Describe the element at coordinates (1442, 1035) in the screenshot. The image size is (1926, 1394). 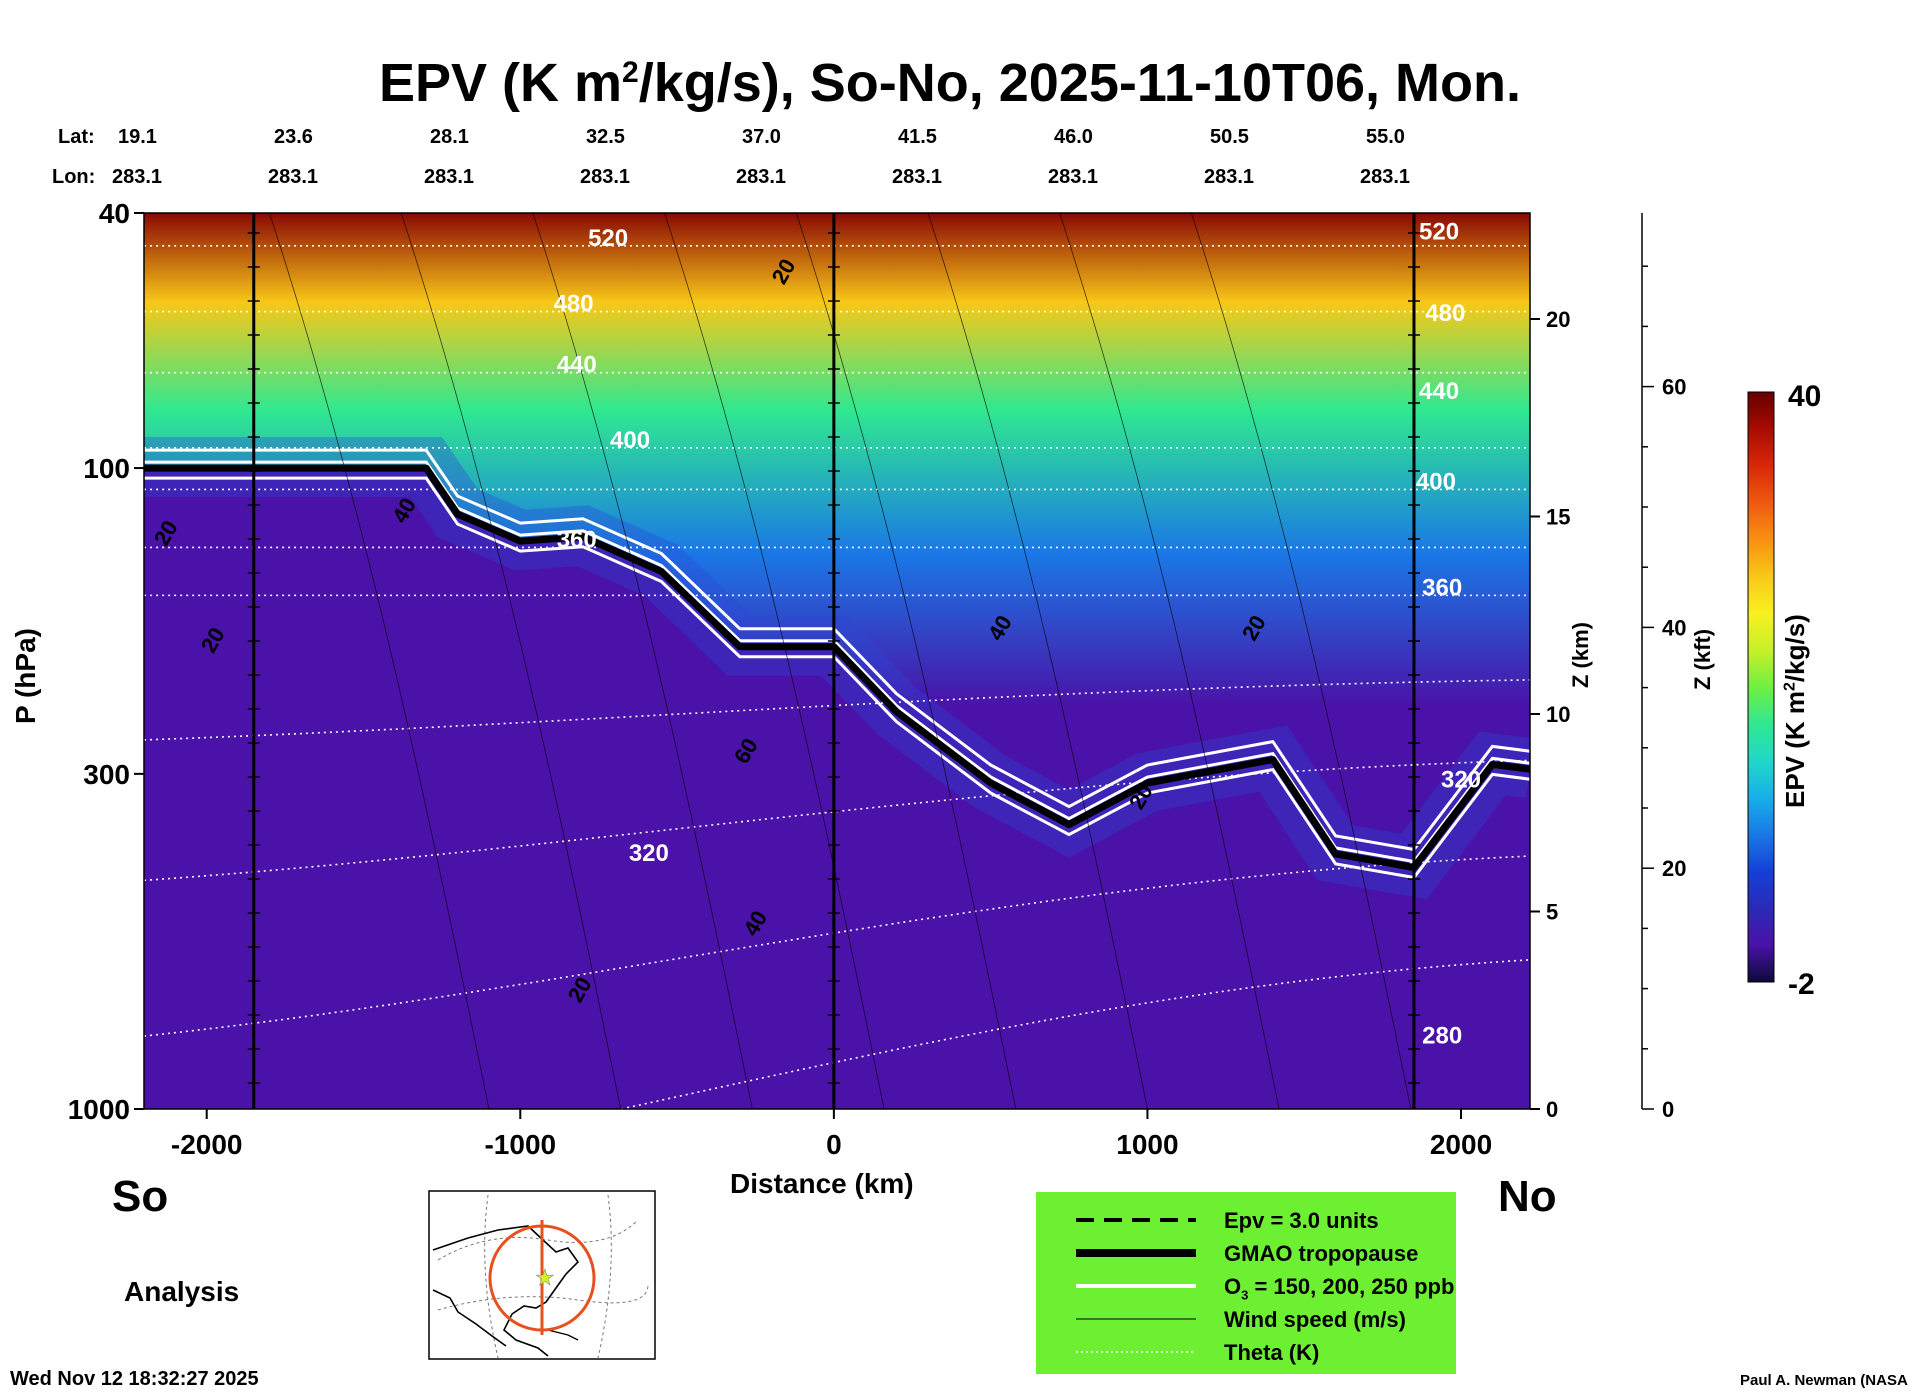
I see `theta-label: 280` at that location.